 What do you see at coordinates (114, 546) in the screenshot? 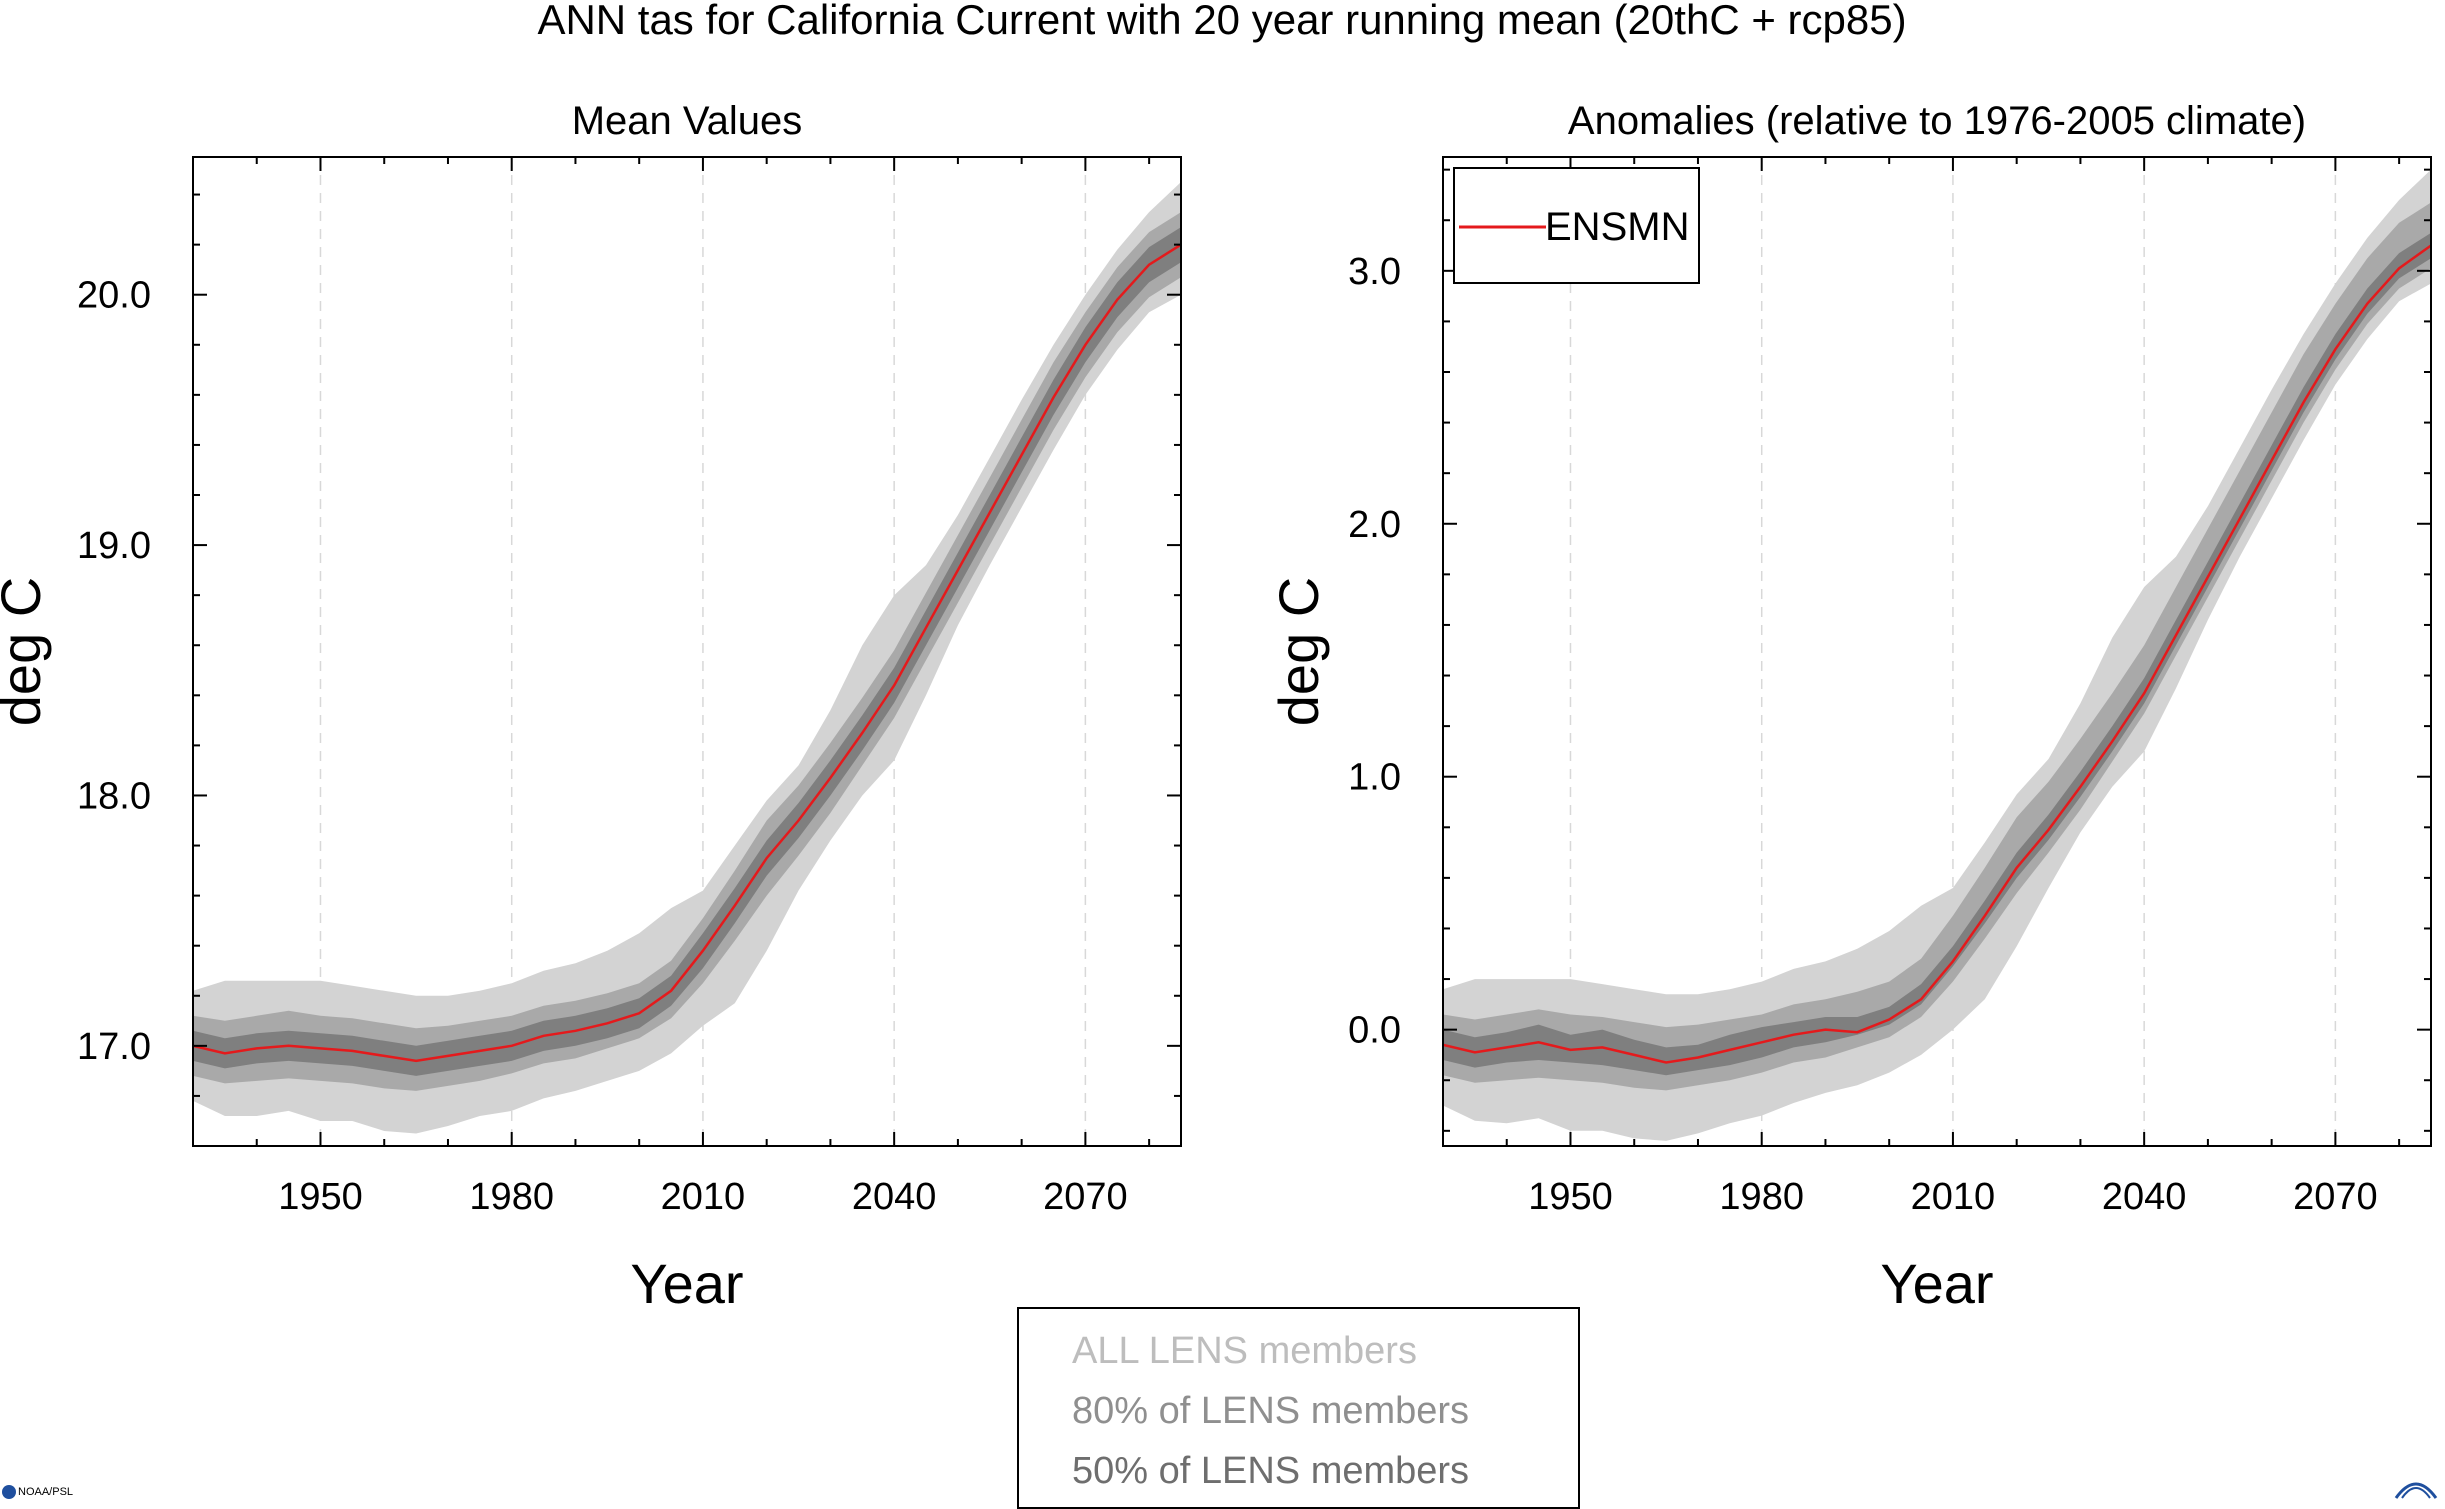
I see `y-tick-label: 19.0` at bounding box center [114, 546].